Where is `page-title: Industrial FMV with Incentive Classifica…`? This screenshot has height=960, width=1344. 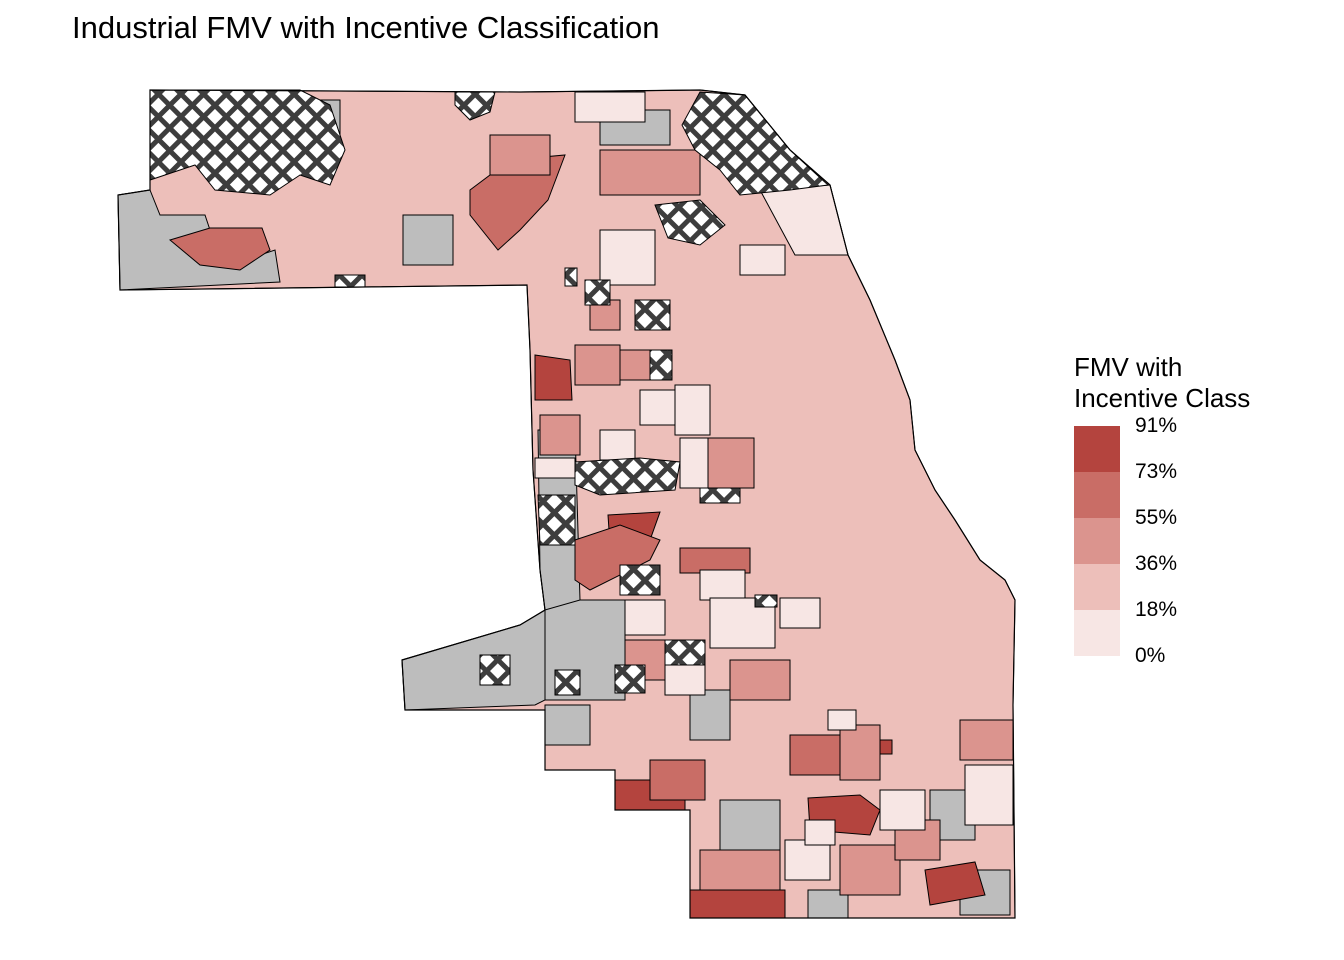
page-title: Industrial FMV with Incentive Classifica… is located at coordinates (366, 27).